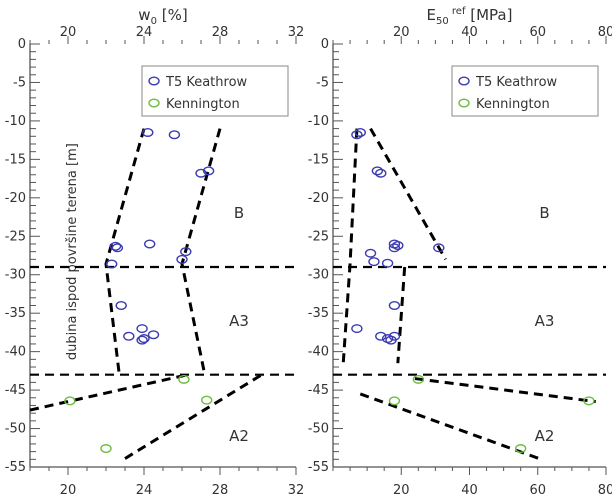 This screenshot has height=501, width=612. I want to click on x-tick-label-top: 80, so click(605, 32).